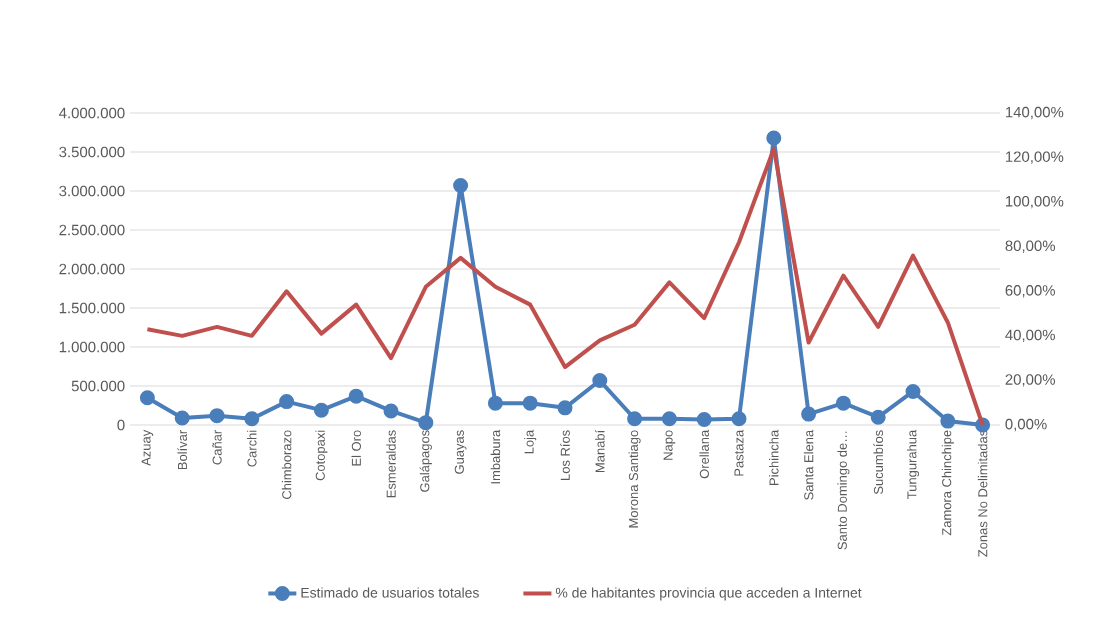  Describe the element at coordinates (947, 483) in the screenshot. I see `x-tick-label: Zamora Chinchipe` at that location.